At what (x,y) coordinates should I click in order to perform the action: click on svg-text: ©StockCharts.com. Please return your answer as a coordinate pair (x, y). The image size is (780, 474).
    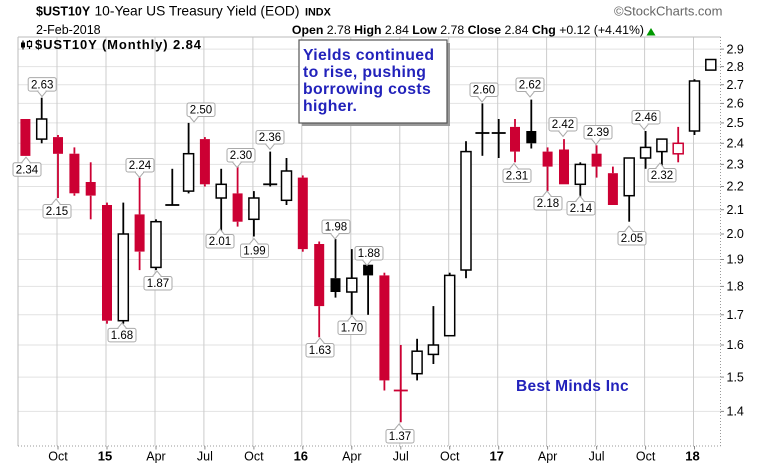
    Looking at the image, I should click on (668, 11).